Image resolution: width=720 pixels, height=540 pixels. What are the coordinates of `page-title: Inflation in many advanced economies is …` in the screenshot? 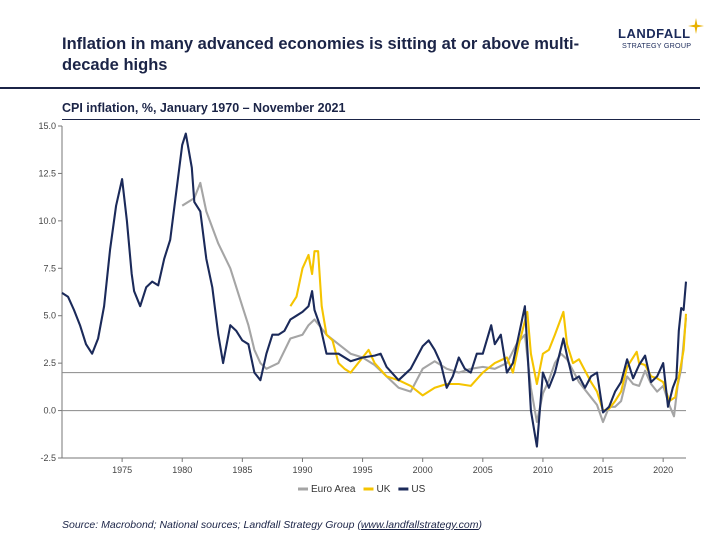 It's located at (321, 54).